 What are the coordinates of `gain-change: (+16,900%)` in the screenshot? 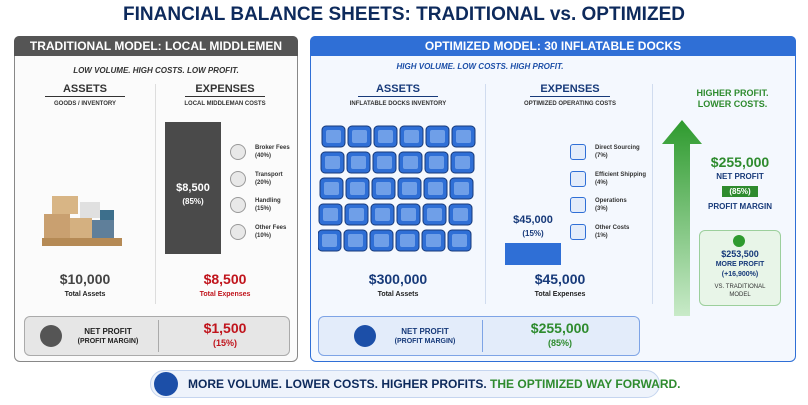 It's located at (740, 274).